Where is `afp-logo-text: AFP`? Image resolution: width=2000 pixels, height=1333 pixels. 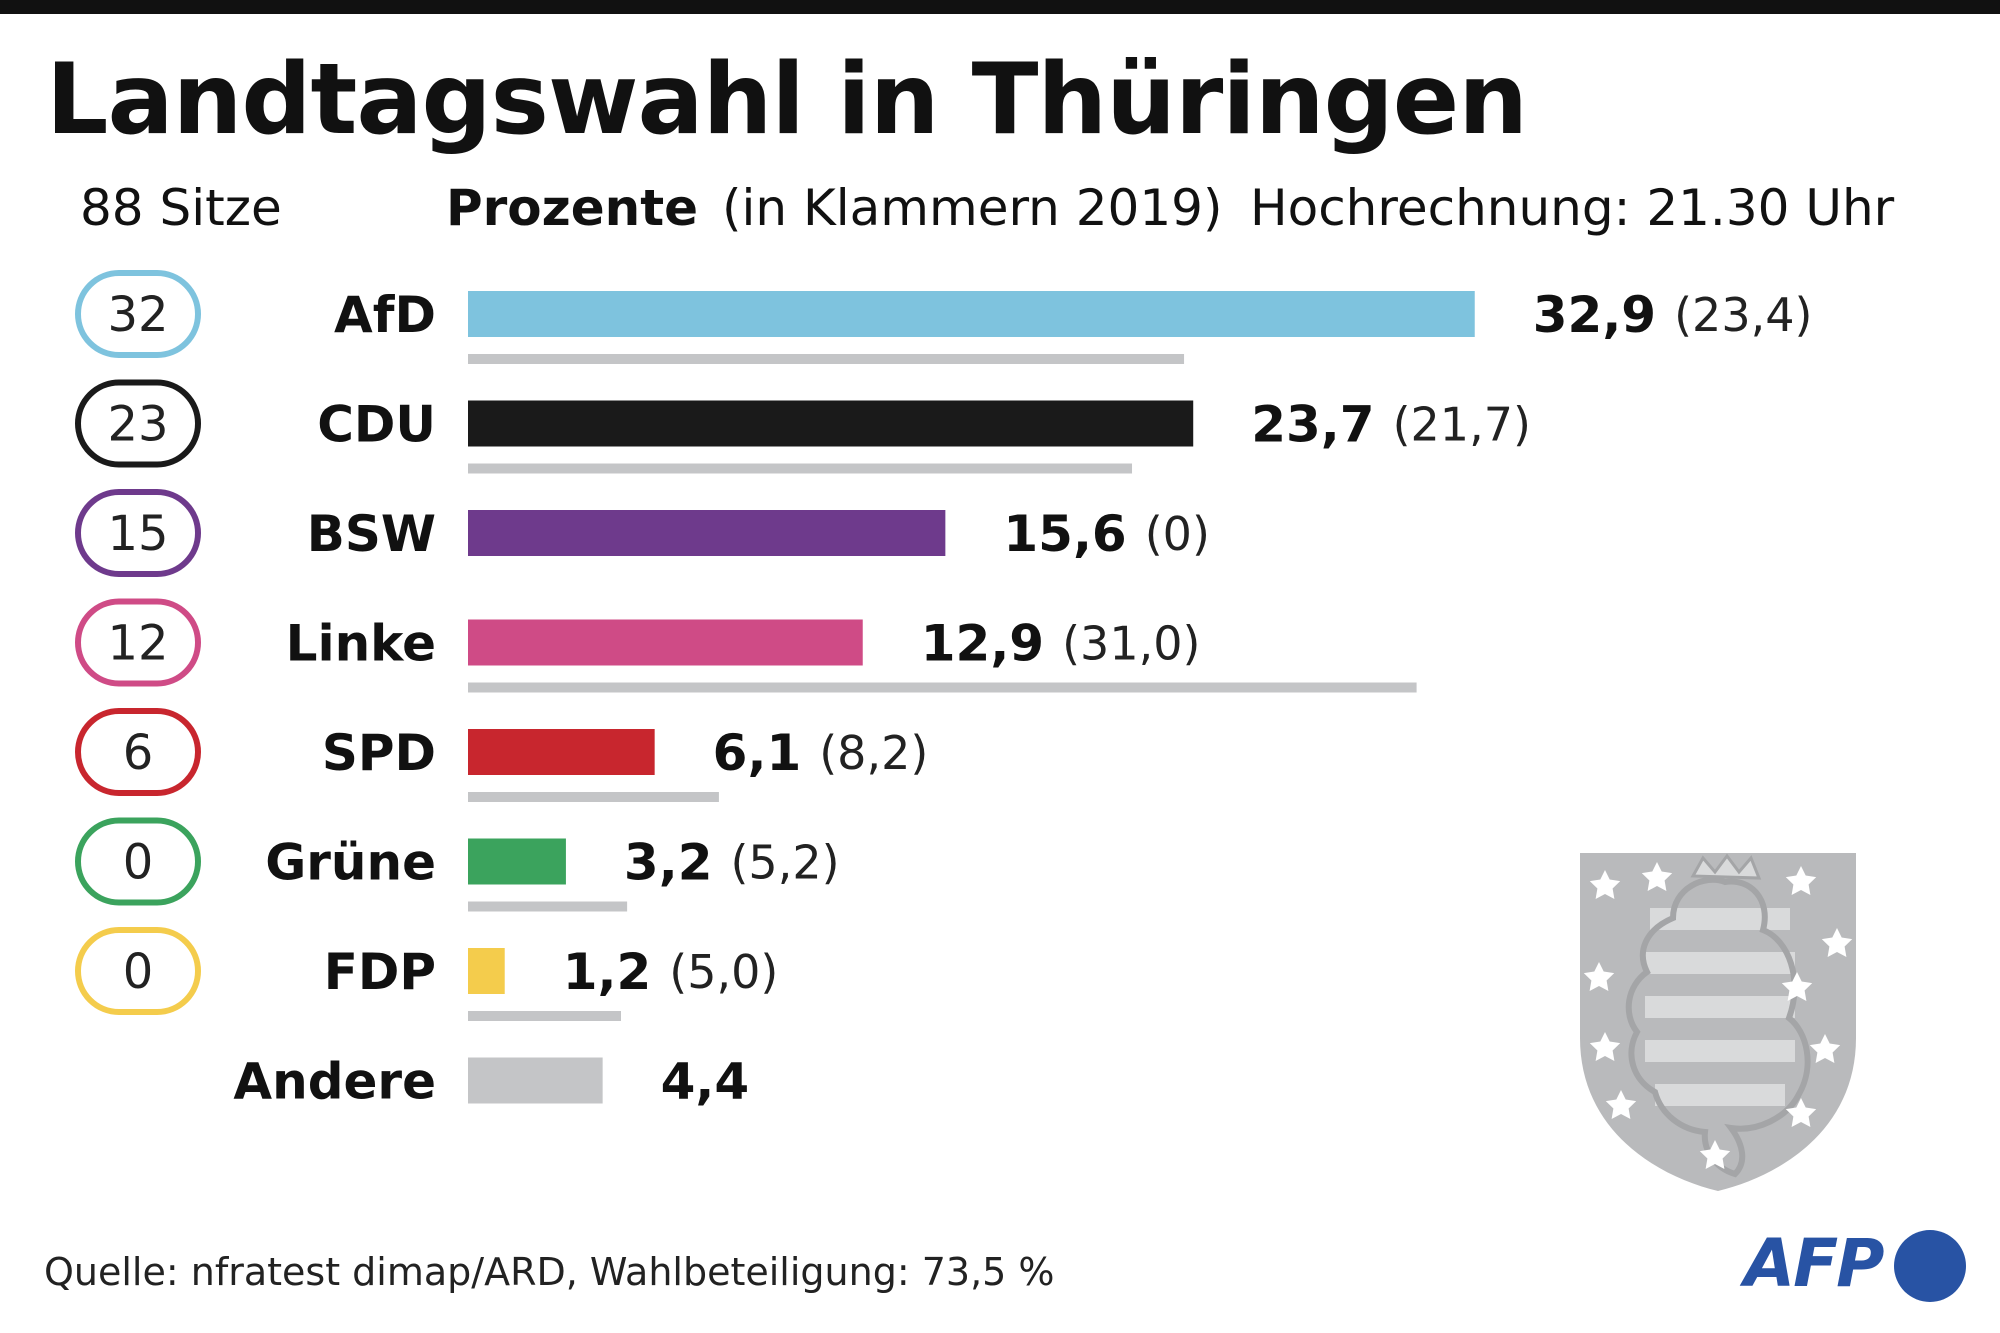 afp-logo-text: AFP is located at coordinates (1814, 1263).